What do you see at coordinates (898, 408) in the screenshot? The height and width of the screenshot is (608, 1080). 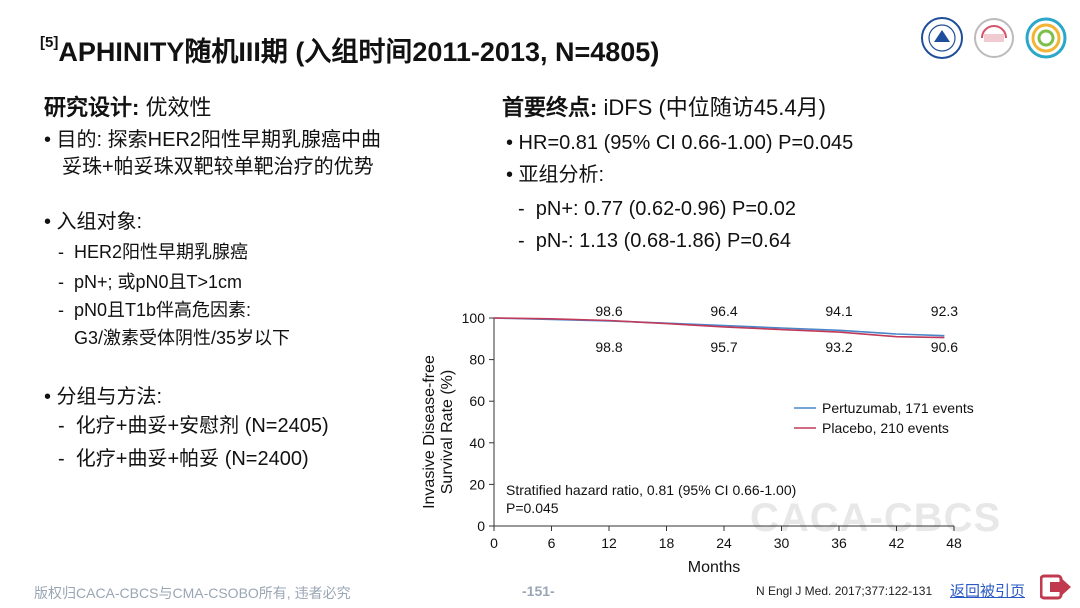 I see `legend-label-1: Pertuzumab, 171 events` at bounding box center [898, 408].